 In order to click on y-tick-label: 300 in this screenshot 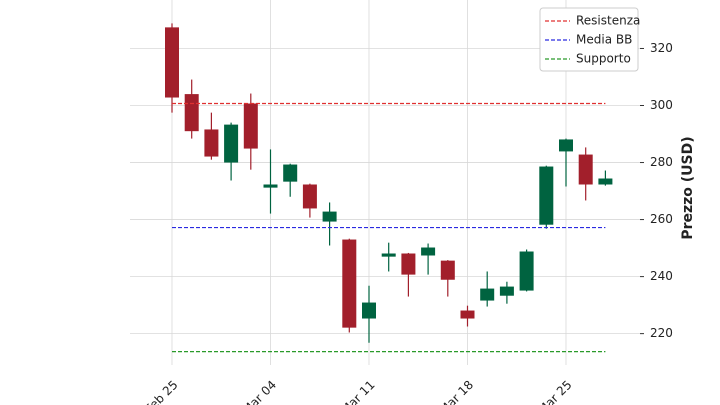, I will do `click(661, 105)`.